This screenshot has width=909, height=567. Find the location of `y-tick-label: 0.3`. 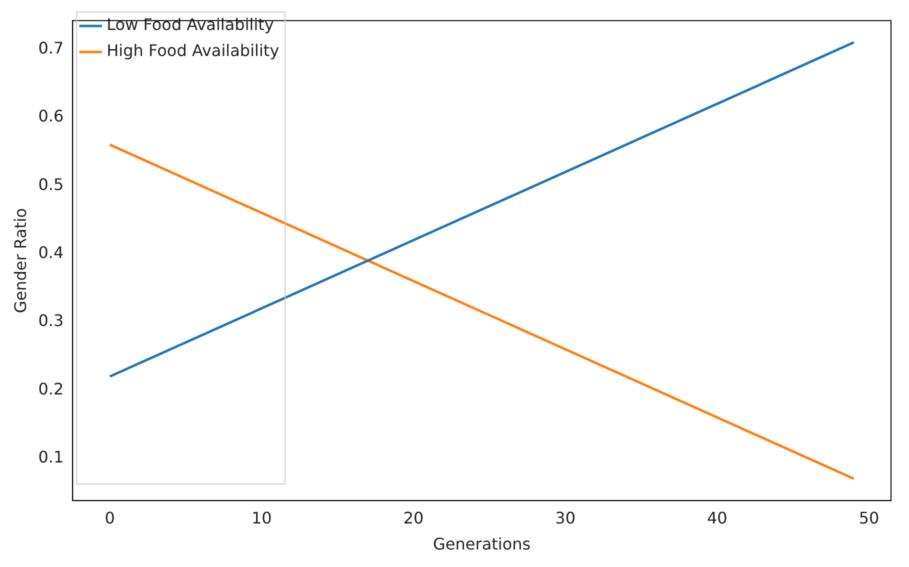

y-tick-label: 0.3 is located at coordinates (51, 320).